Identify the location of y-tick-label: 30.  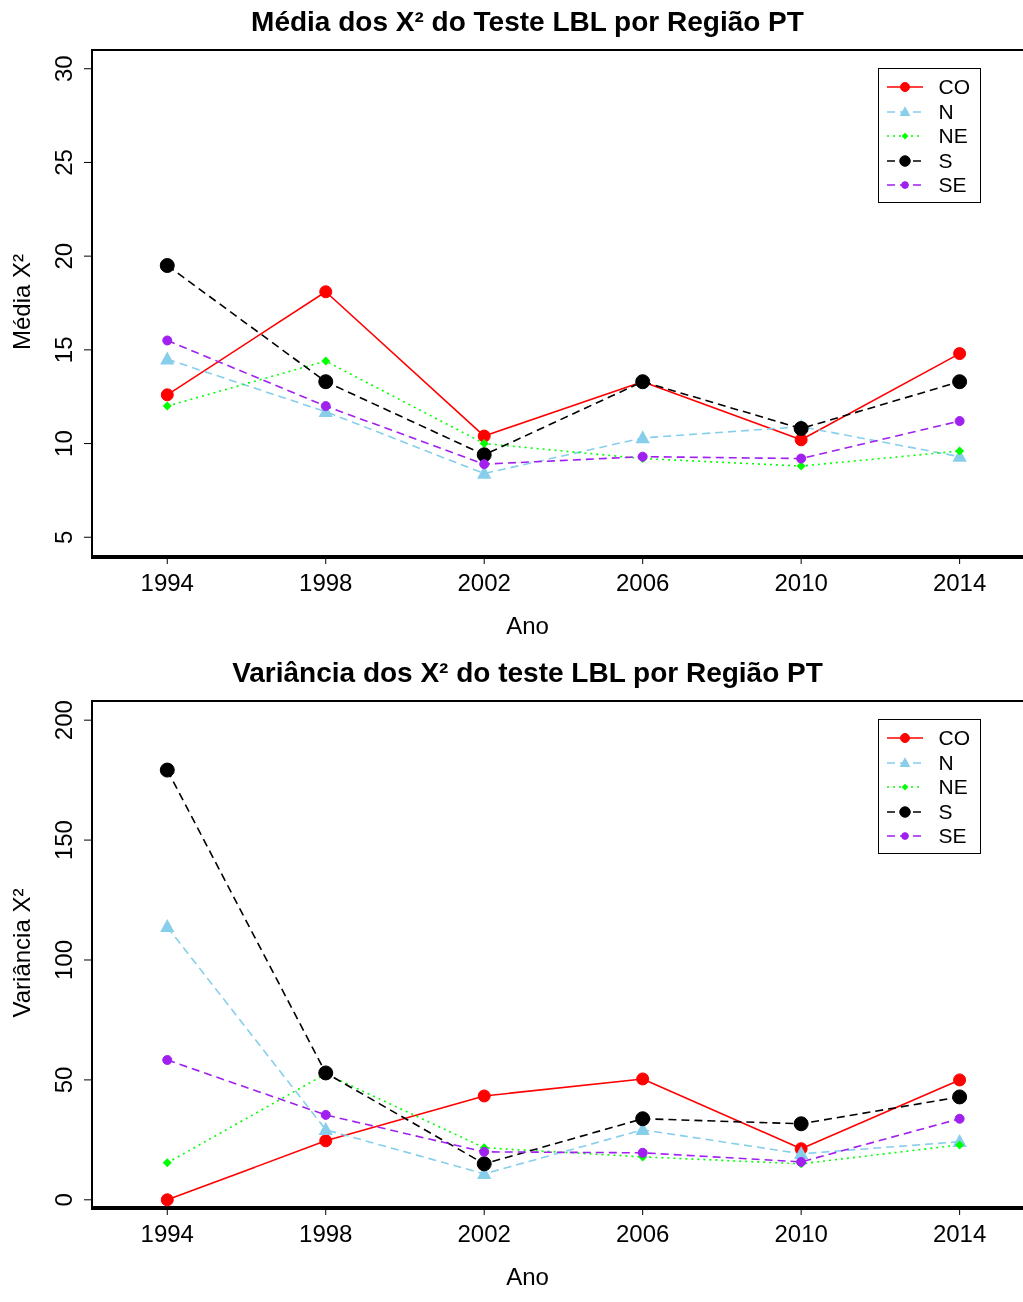
(63, 69).